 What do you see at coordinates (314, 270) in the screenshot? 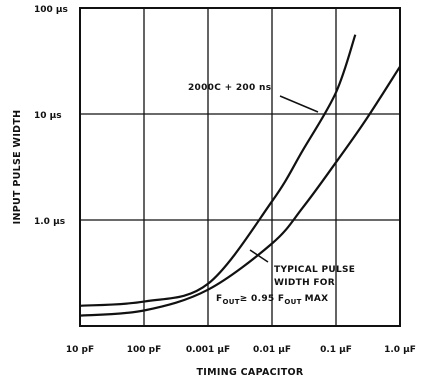
I see `lower-curve-annotation-line1: TYPICAL PULSE` at bounding box center [314, 270].